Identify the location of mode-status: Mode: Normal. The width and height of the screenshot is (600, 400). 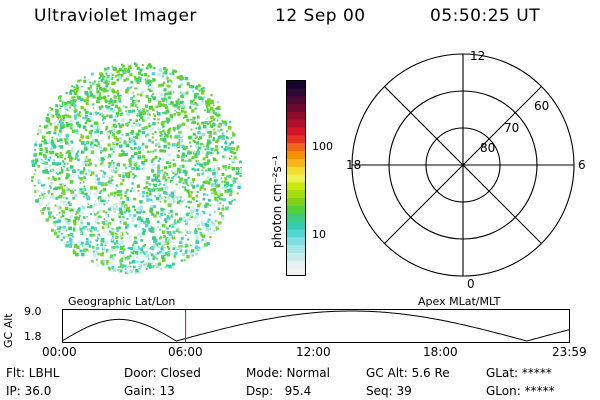
(288, 373).